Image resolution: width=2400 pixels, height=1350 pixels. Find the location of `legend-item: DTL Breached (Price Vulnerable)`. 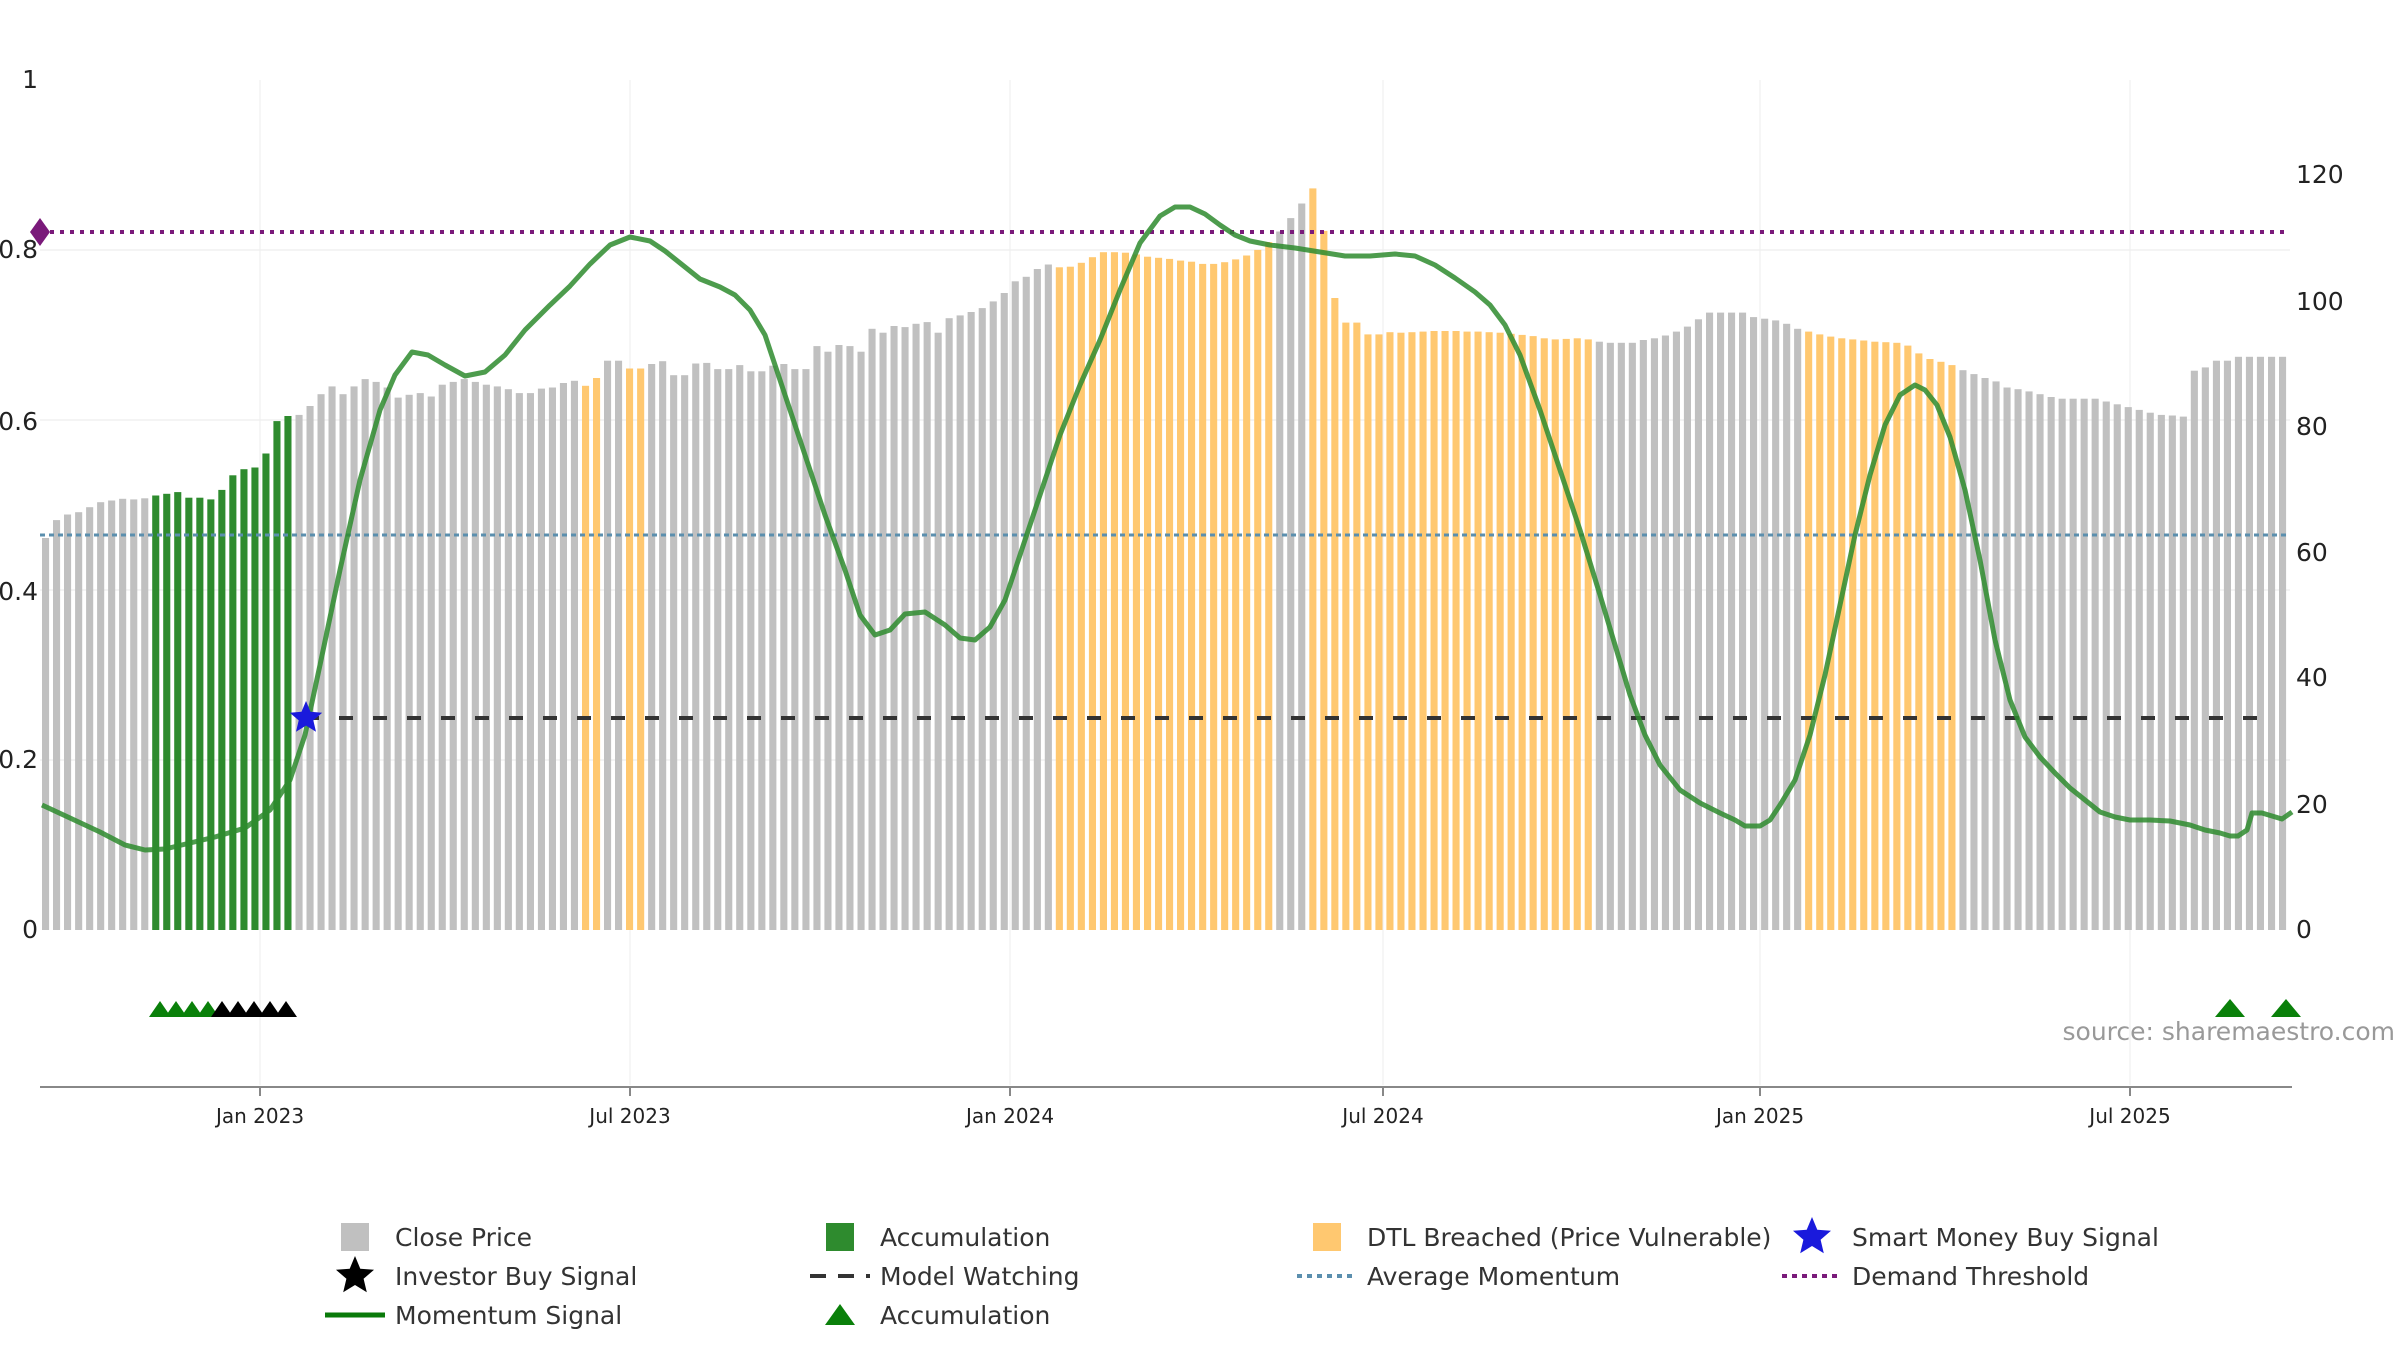

legend-item: DTL Breached (Price Vulnerable) is located at coordinates (1542, 1237).